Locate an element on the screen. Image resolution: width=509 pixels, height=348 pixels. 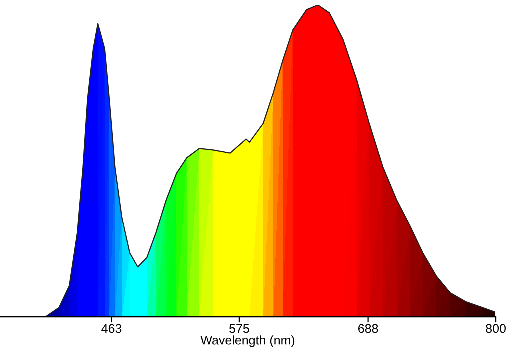
x-tick-label: 575 is located at coordinates (240, 329).